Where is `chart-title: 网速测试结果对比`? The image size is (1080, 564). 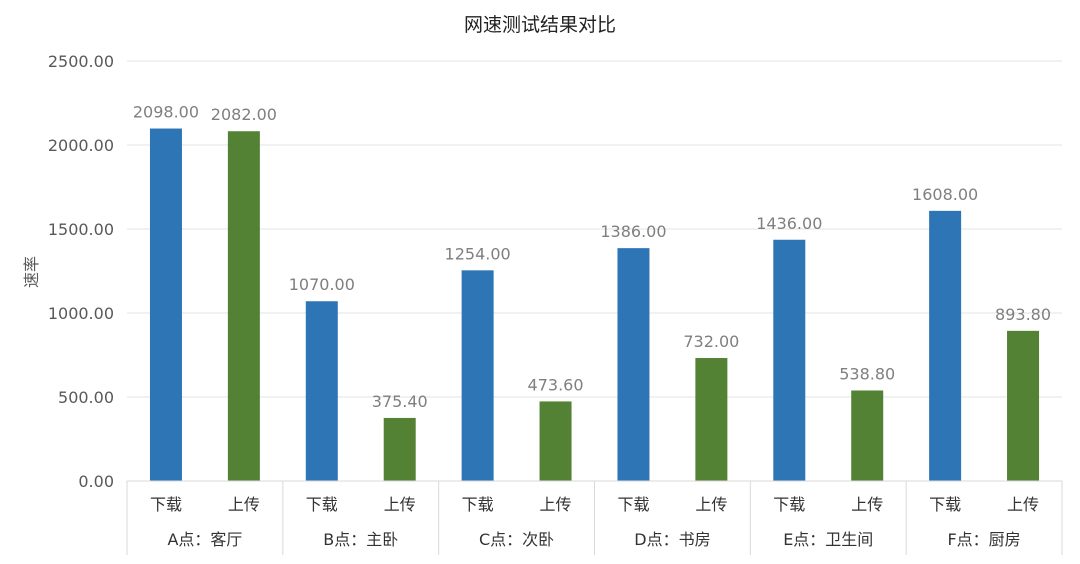
chart-title: 网速测试结果对比 is located at coordinates (540, 25).